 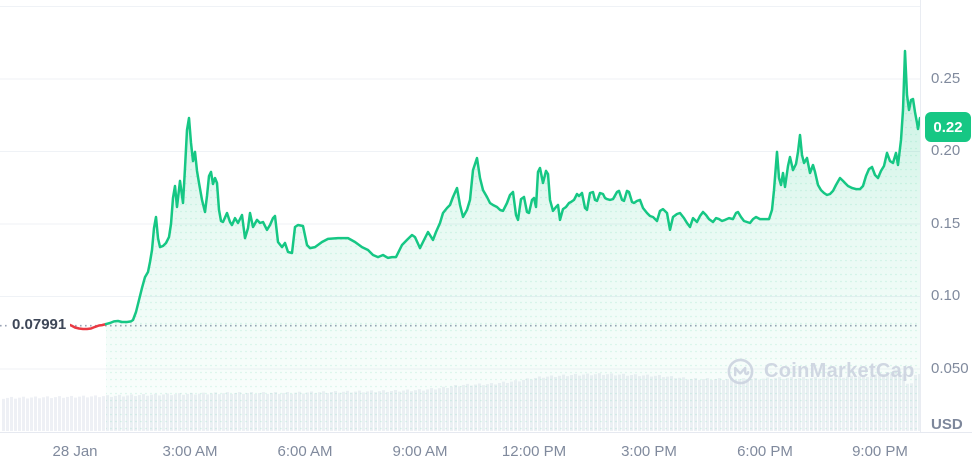 I want to click on x-axis-label-9-00-am: 9:00 AM, so click(x=420, y=451).